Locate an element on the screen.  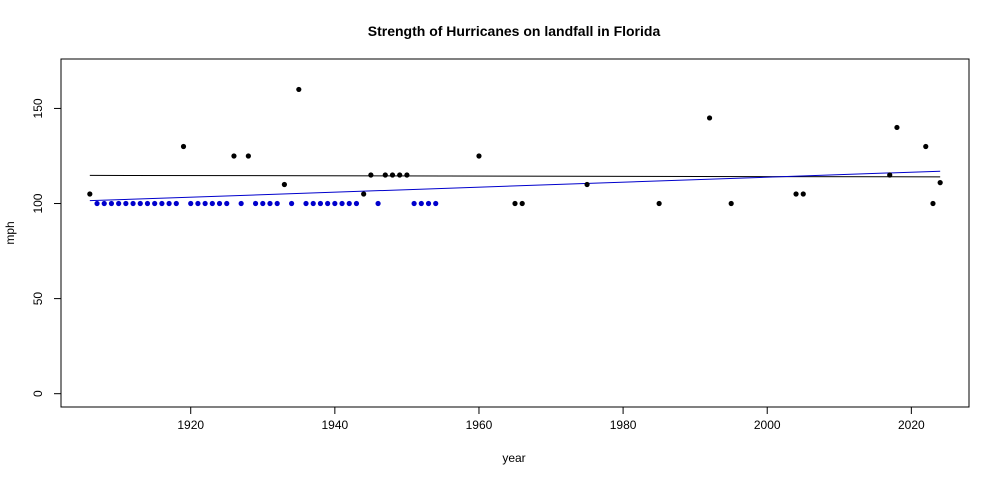
x-tick-label: 2000 is located at coordinates (767, 425).